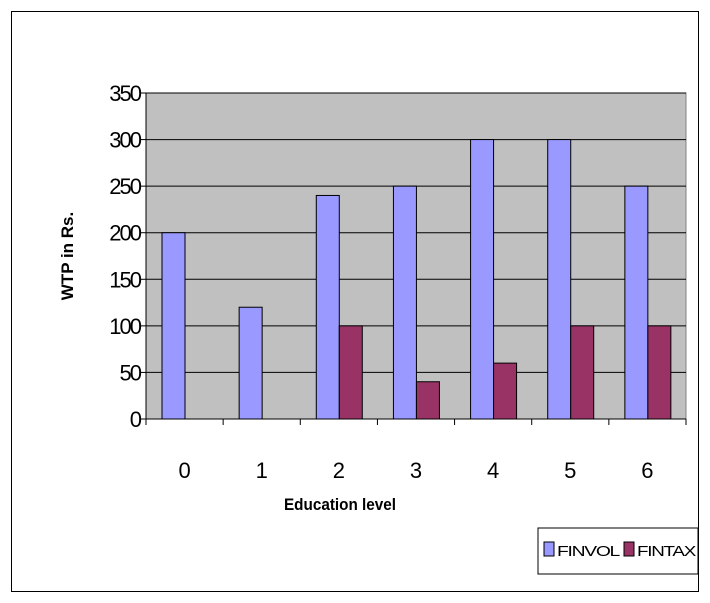 The height and width of the screenshot is (603, 710). Describe the element at coordinates (125, 93) in the screenshot. I see `y-tick-label: 350` at that location.